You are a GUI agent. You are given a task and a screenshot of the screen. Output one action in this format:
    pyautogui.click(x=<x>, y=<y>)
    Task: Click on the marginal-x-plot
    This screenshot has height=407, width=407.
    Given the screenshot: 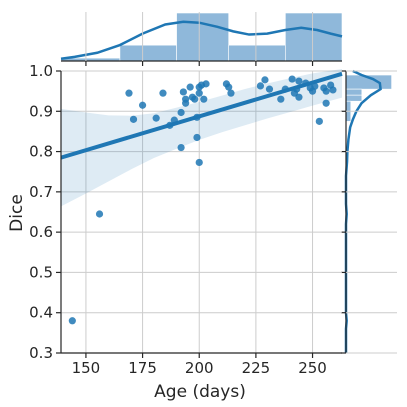 What is the action you would take?
    pyautogui.click(x=201, y=39)
    